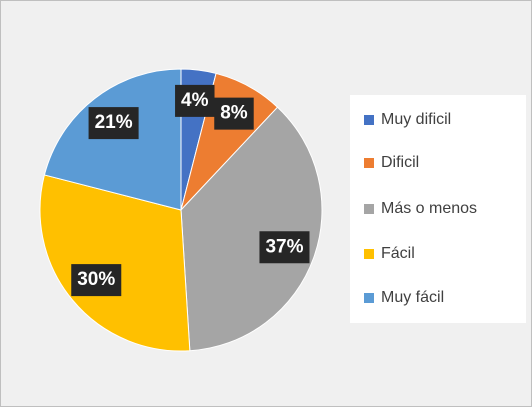  Describe the element at coordinates (412, 297) in the screenshot. I see `legend-label: Muy fácil` at that location.